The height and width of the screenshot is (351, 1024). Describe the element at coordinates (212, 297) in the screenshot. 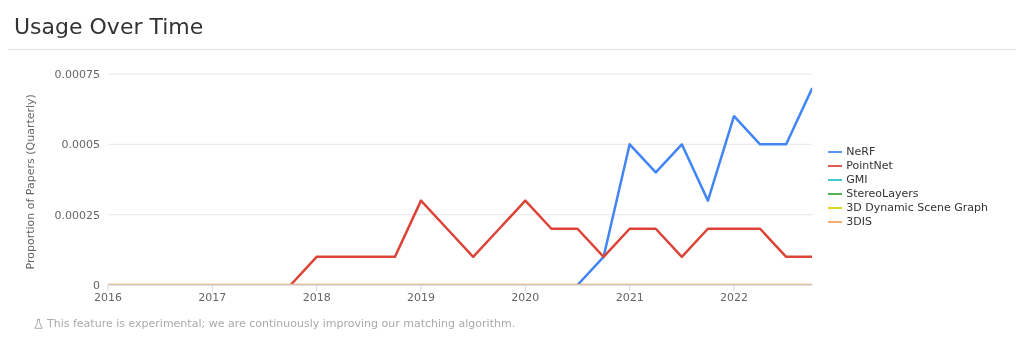

I see `x-tick-label: 2017` at that location.